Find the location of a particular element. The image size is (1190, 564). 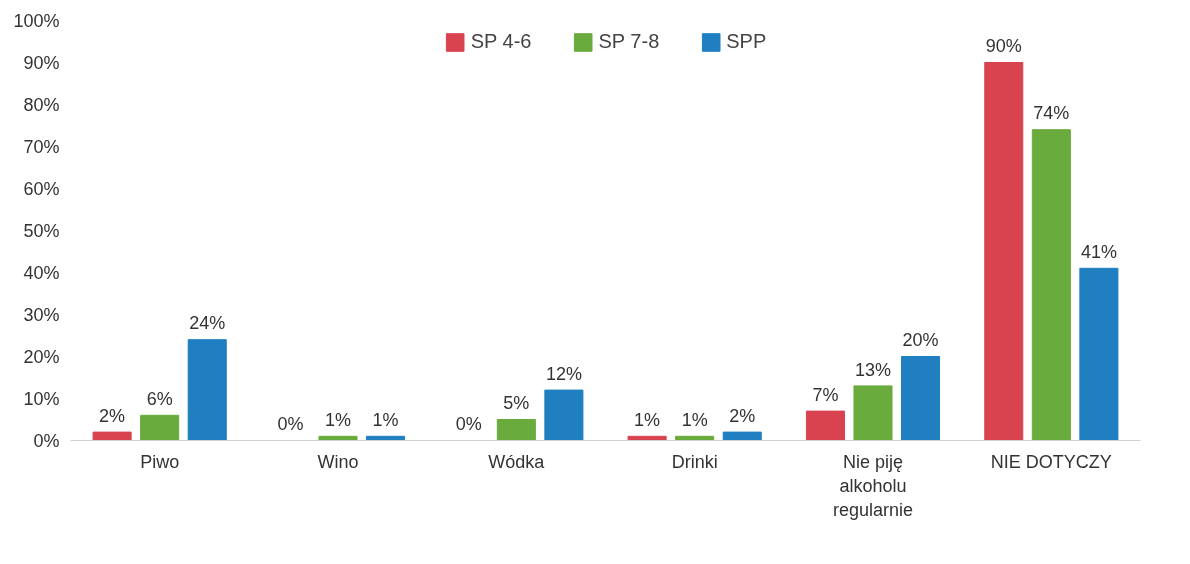

y-tick-label: 60% is located at coordinates (41, 188).